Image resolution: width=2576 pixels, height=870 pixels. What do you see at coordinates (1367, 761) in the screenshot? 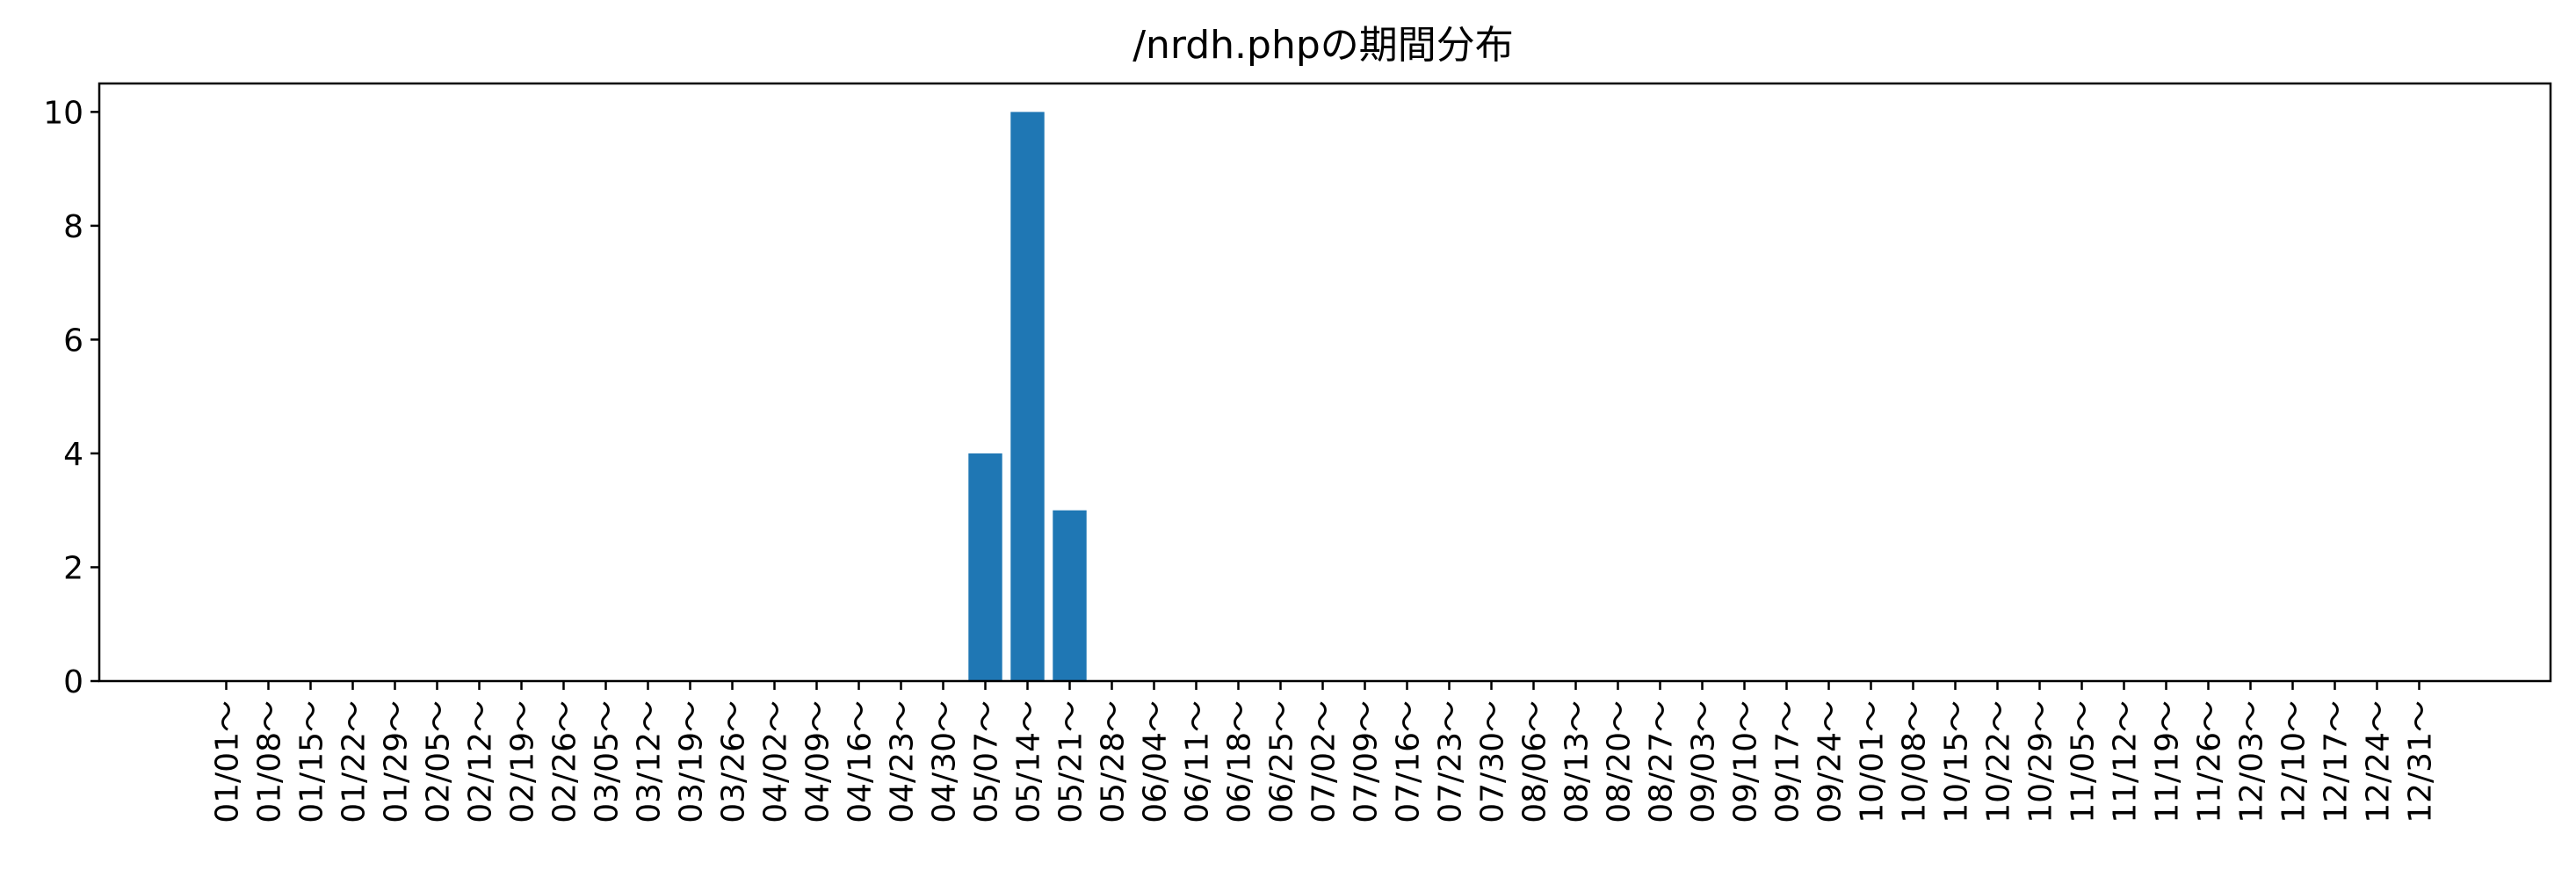
I see `x-tick-label: 07/09～` at bounding box center [1367, 761].